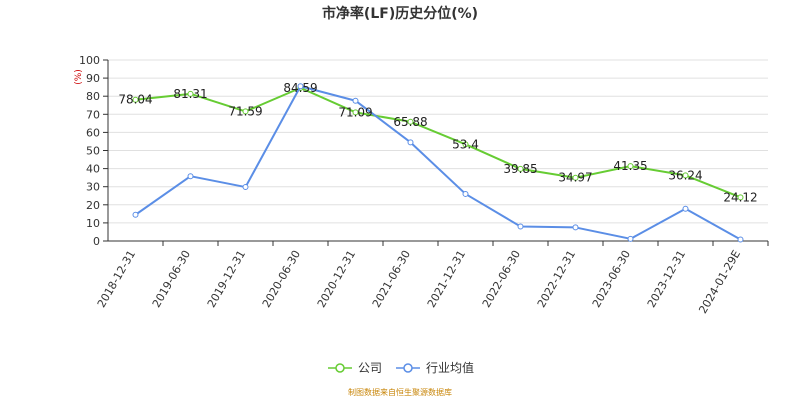  Describe the element at coordinates (408, 368) in the screenshot. I see `legend-industry-marker` at that location.